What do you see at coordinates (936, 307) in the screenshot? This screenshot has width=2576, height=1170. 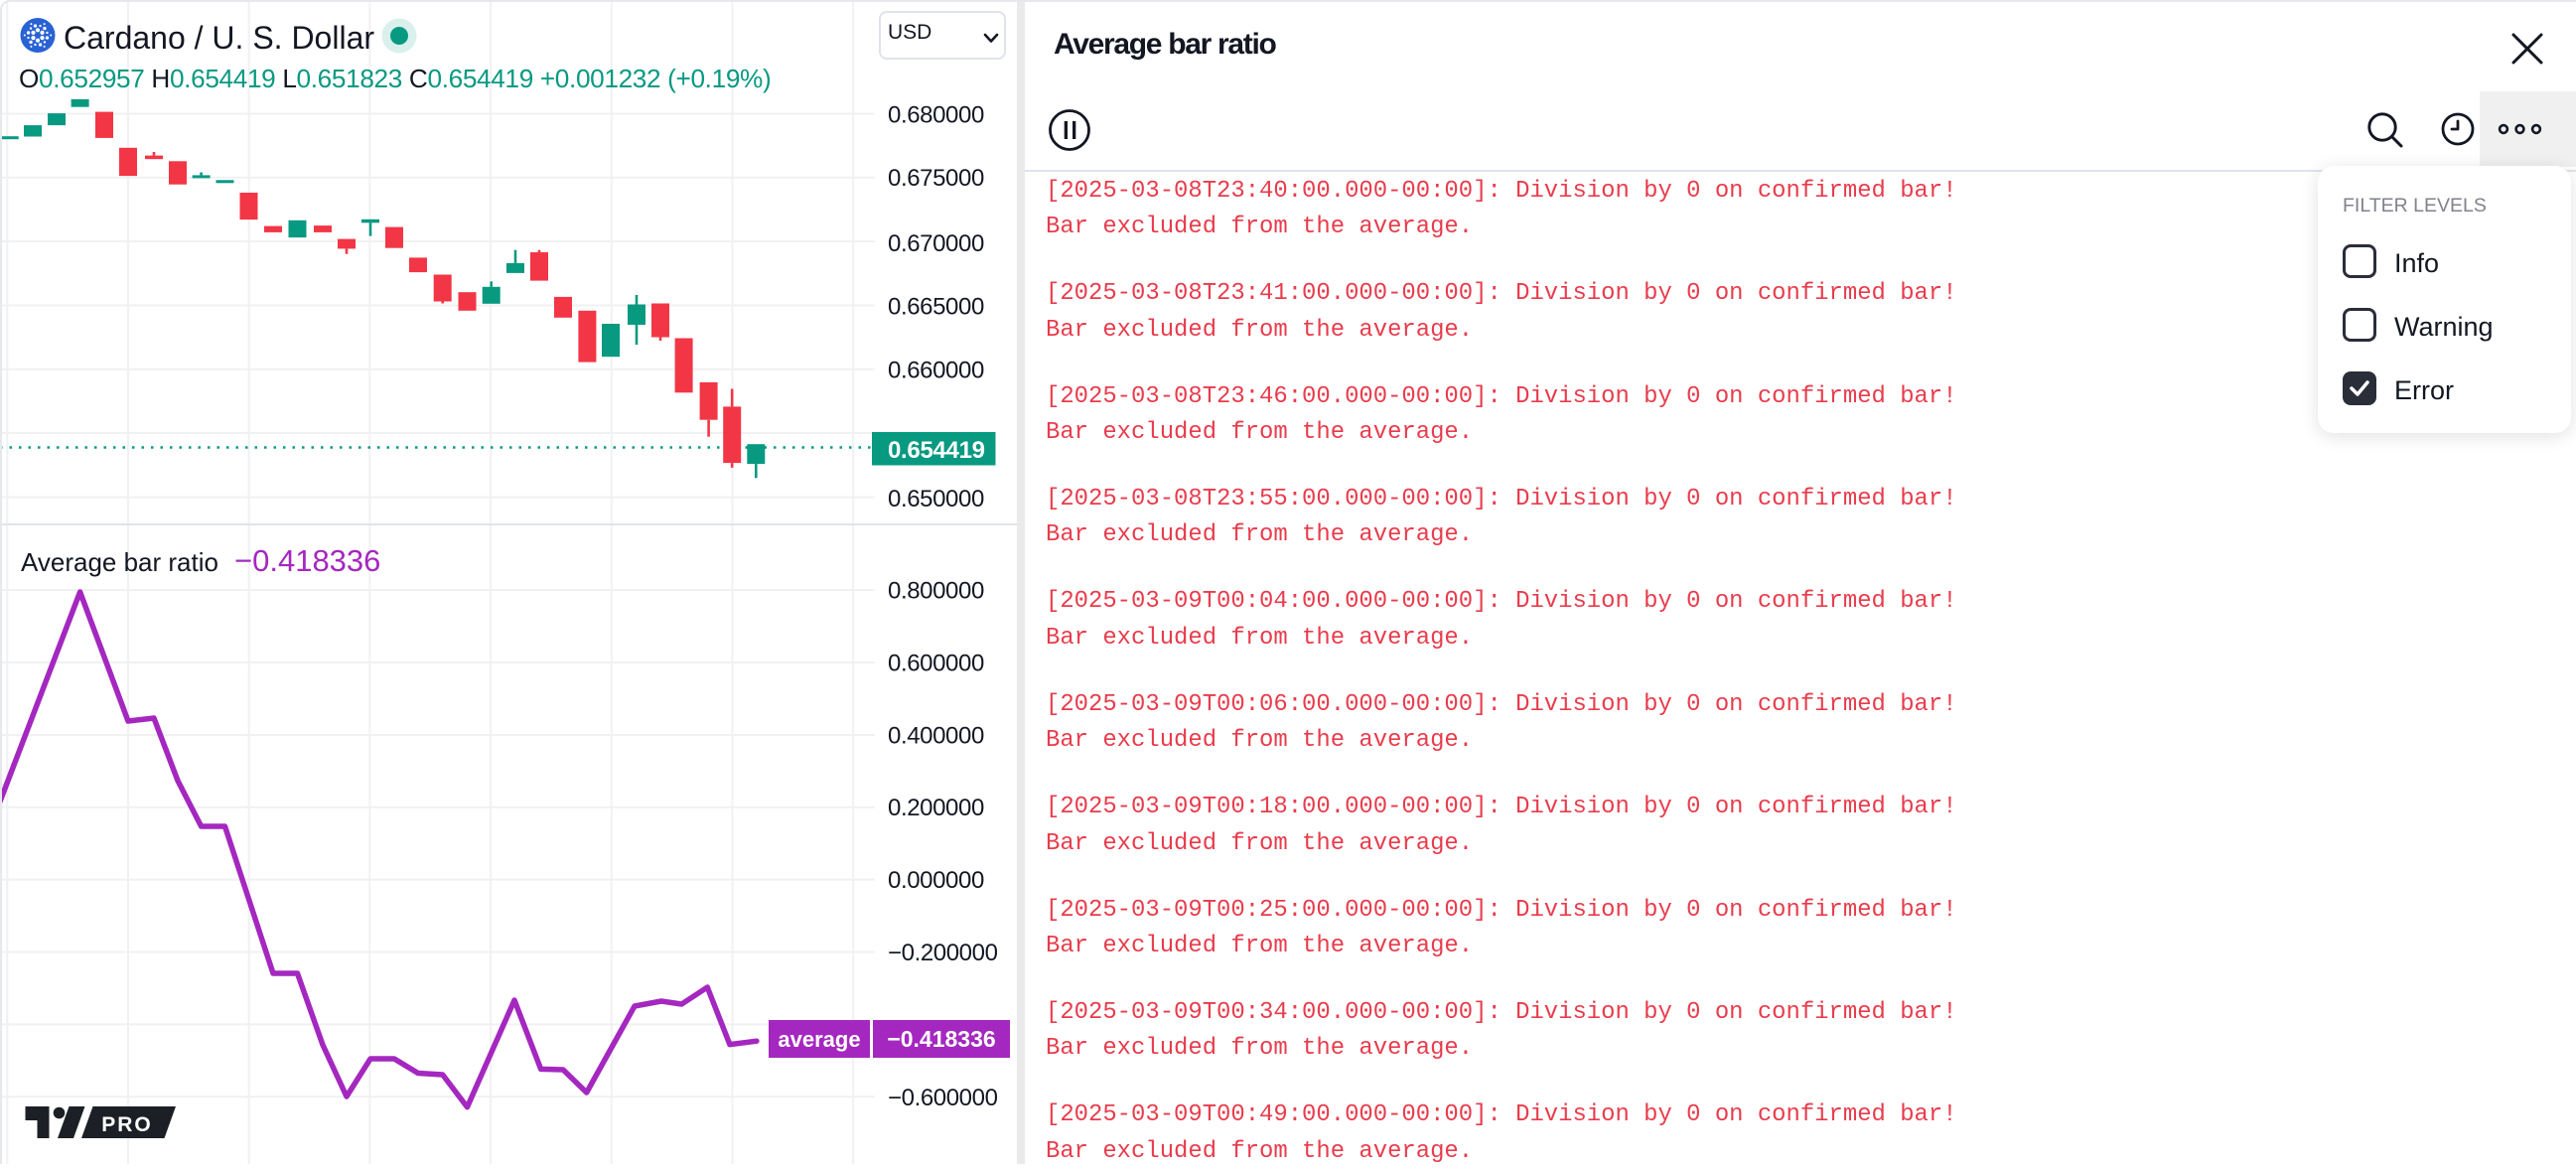 I see `svg-text: 0.665000` at bounding box center [936, 307].